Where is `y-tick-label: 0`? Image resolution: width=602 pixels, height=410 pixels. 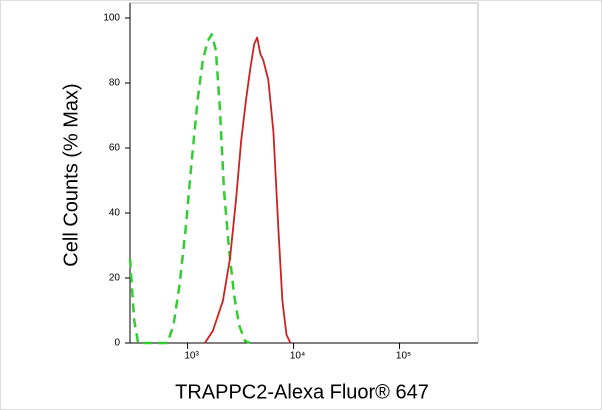 y-tick-label: 0 is located at coordinates (117, 343).